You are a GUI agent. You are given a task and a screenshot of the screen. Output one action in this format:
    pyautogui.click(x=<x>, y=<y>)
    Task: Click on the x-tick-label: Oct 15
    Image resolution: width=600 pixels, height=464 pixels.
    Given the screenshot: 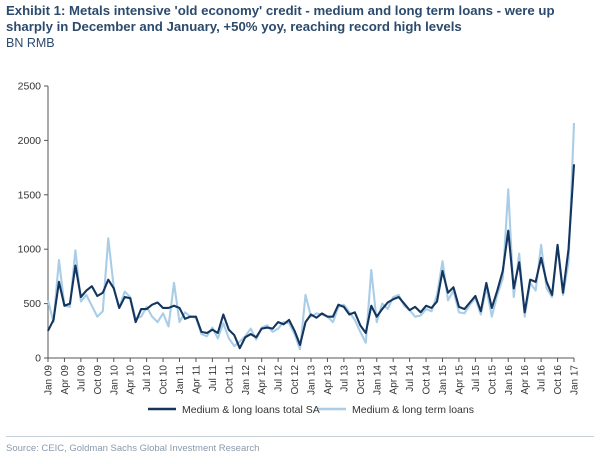 What is the action you would take?
    pyautogui.click(x=492, y=380)
    